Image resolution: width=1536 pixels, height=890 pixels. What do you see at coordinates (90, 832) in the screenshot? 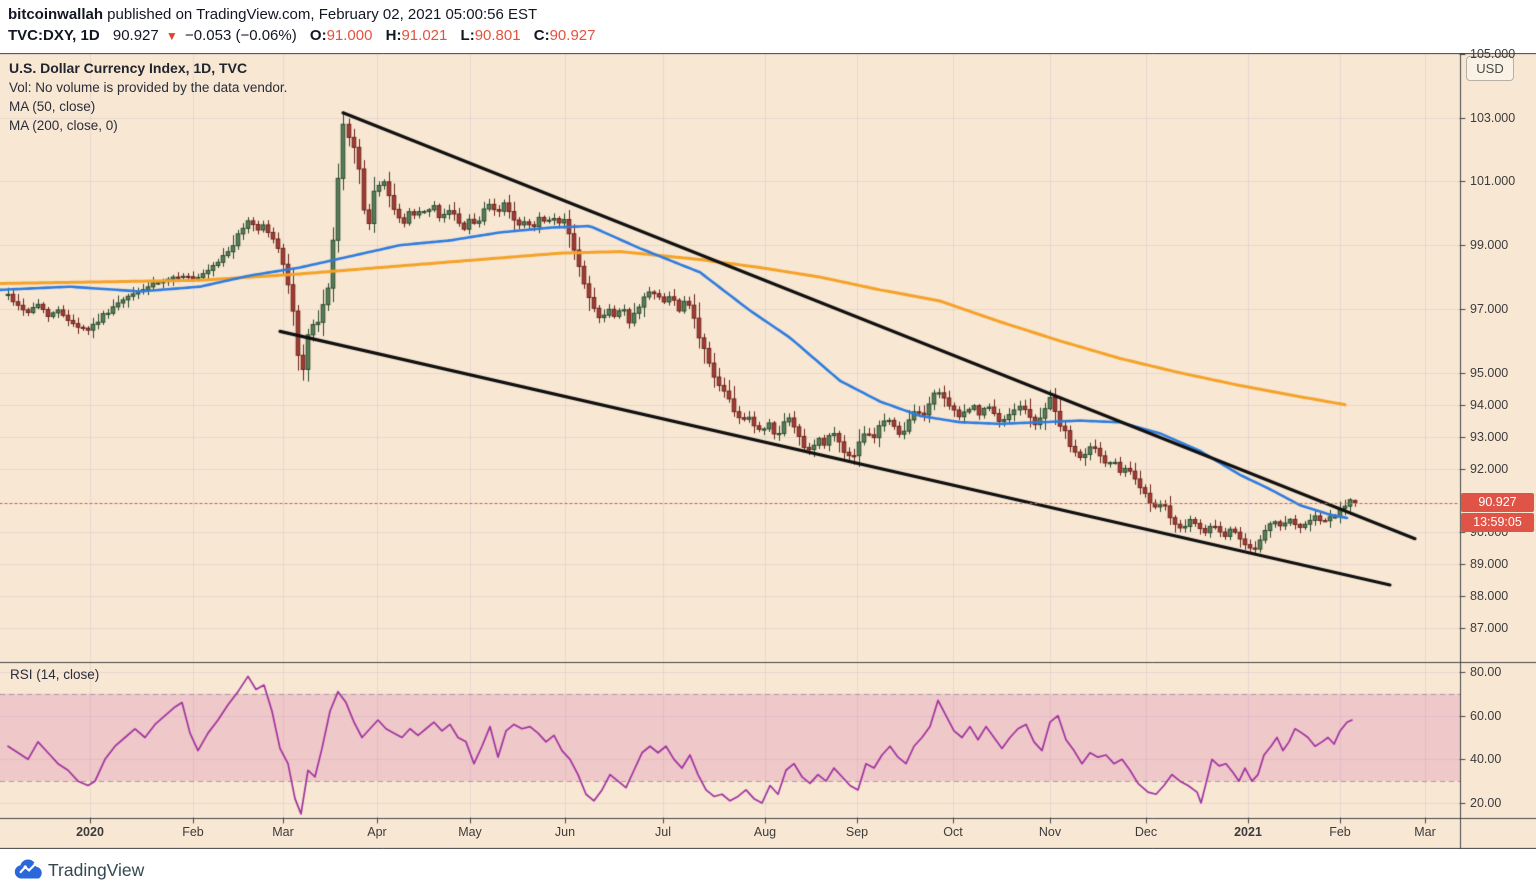
I see `time-tick-label: 2020` at bounding box center [90, 832].